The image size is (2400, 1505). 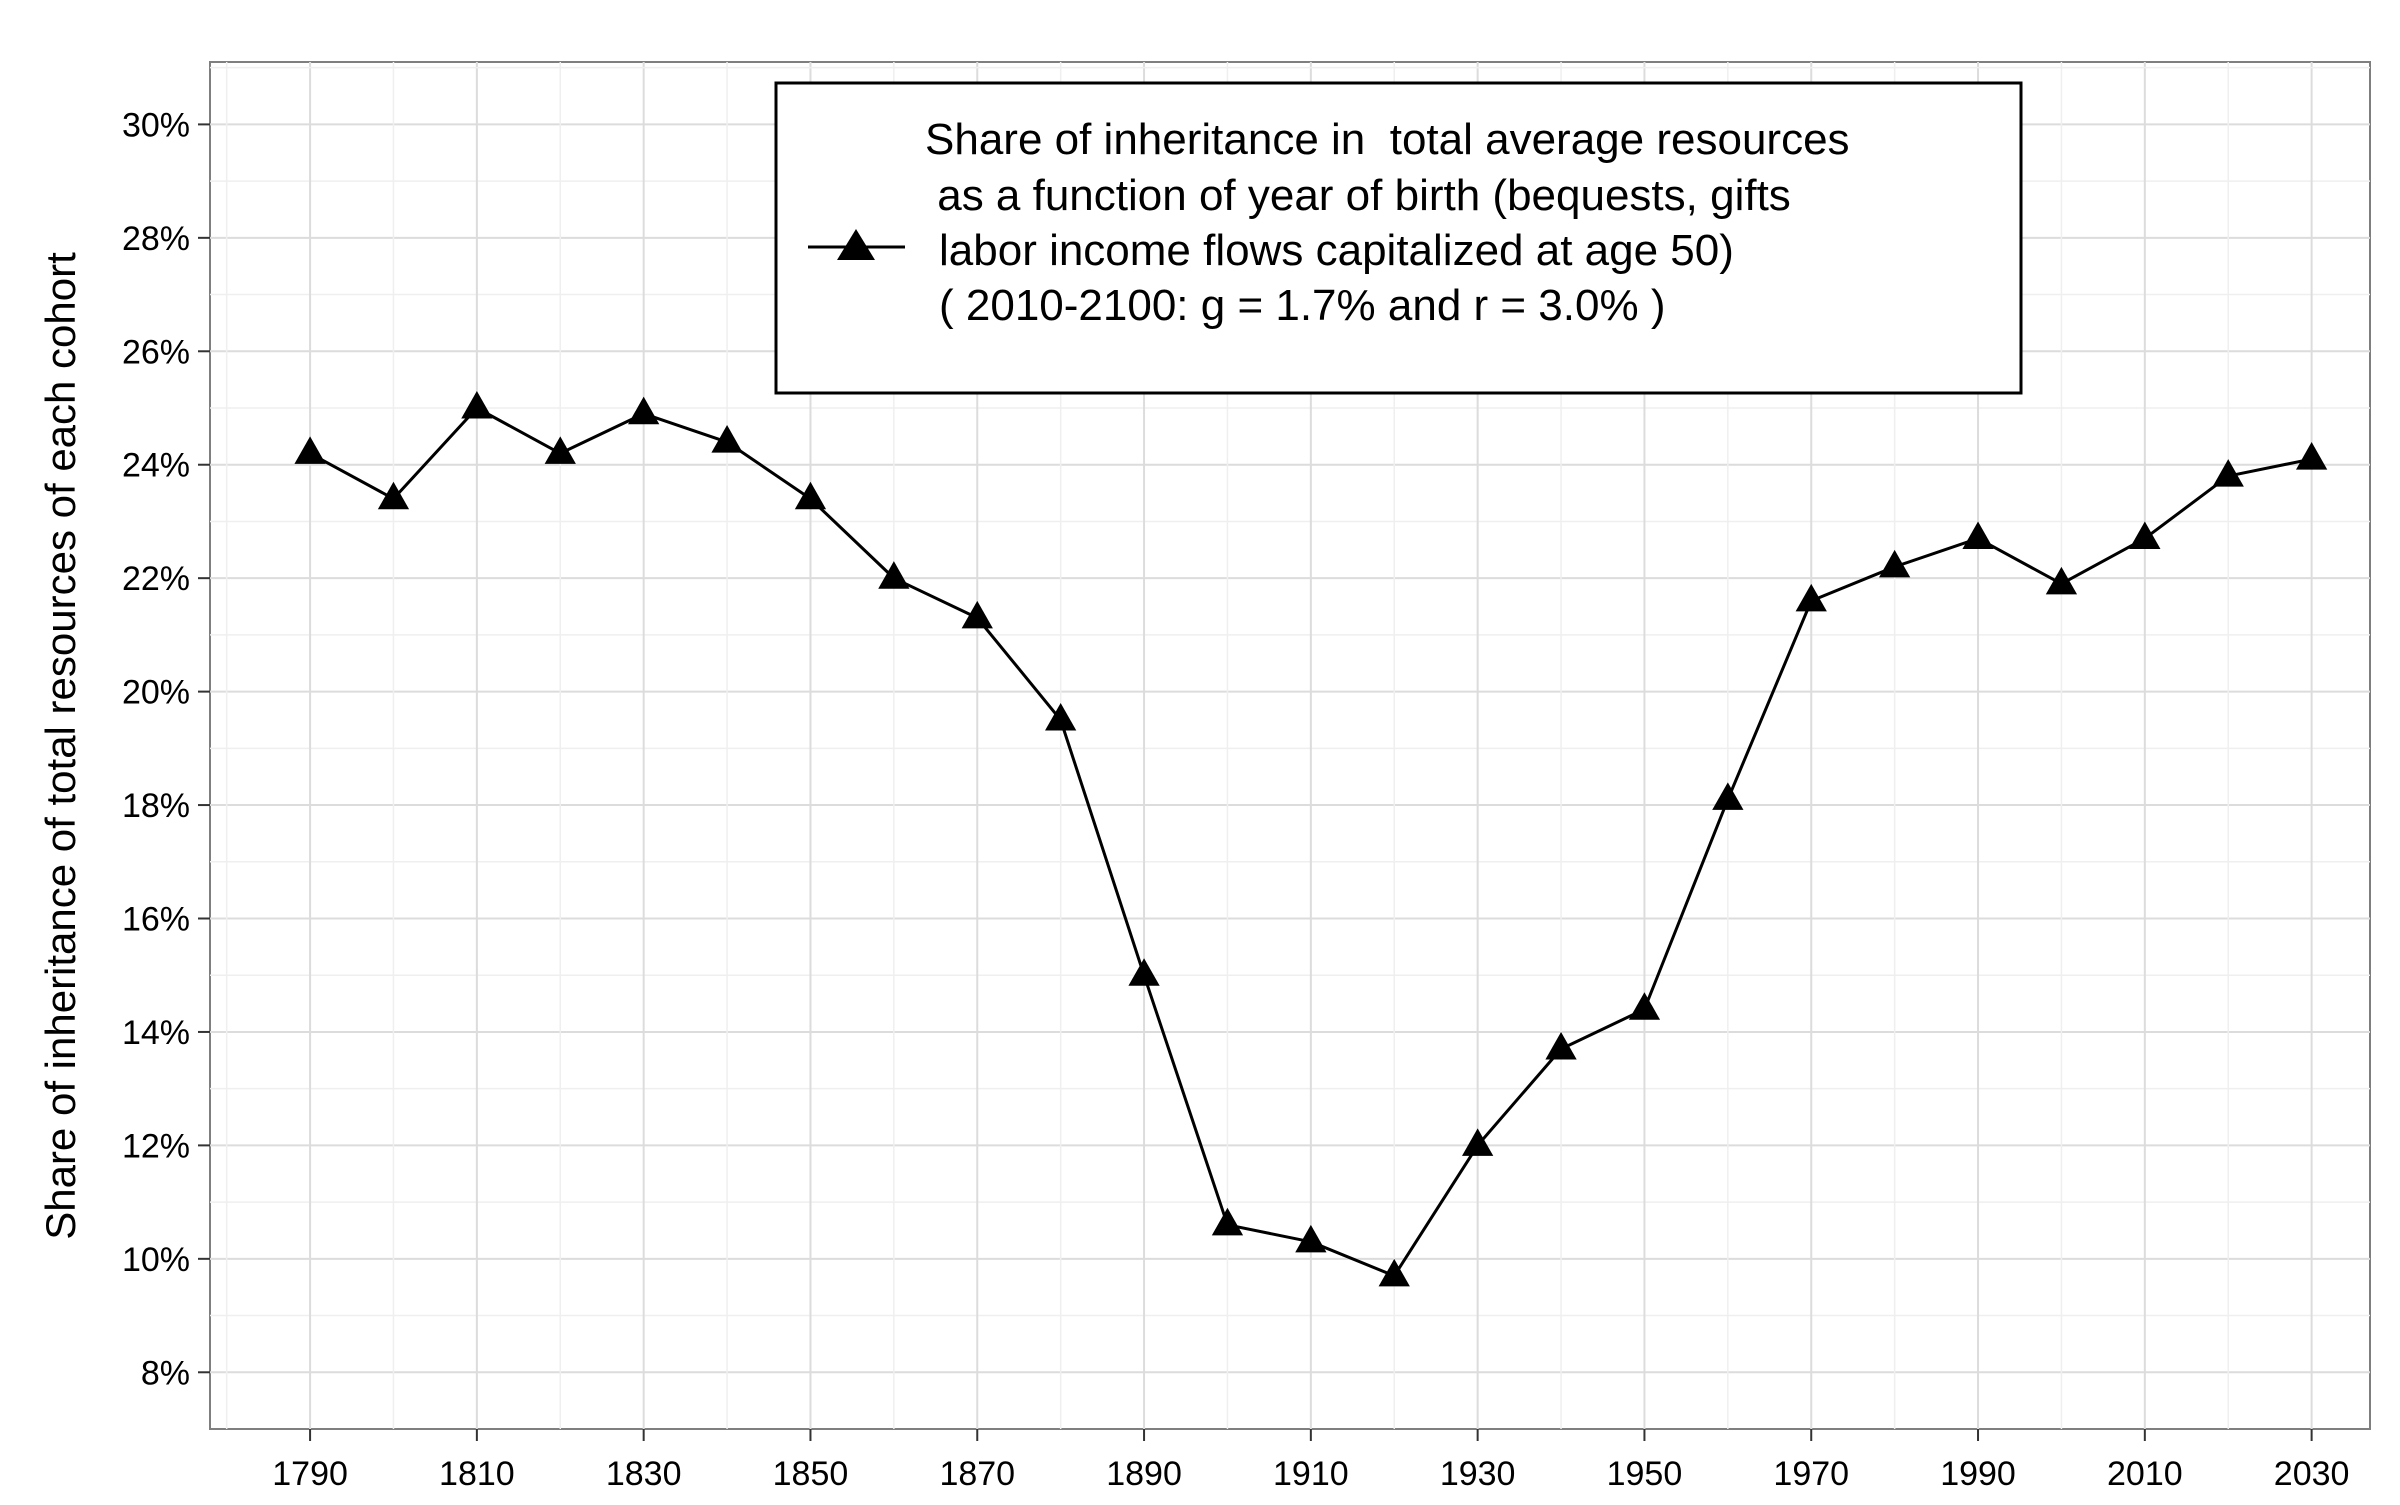 I want to click on y-axis: 8% 10% 12% 14% 16% 18% 20% 22% 24% 26% 28% 30%, so click(x=166, y=749).